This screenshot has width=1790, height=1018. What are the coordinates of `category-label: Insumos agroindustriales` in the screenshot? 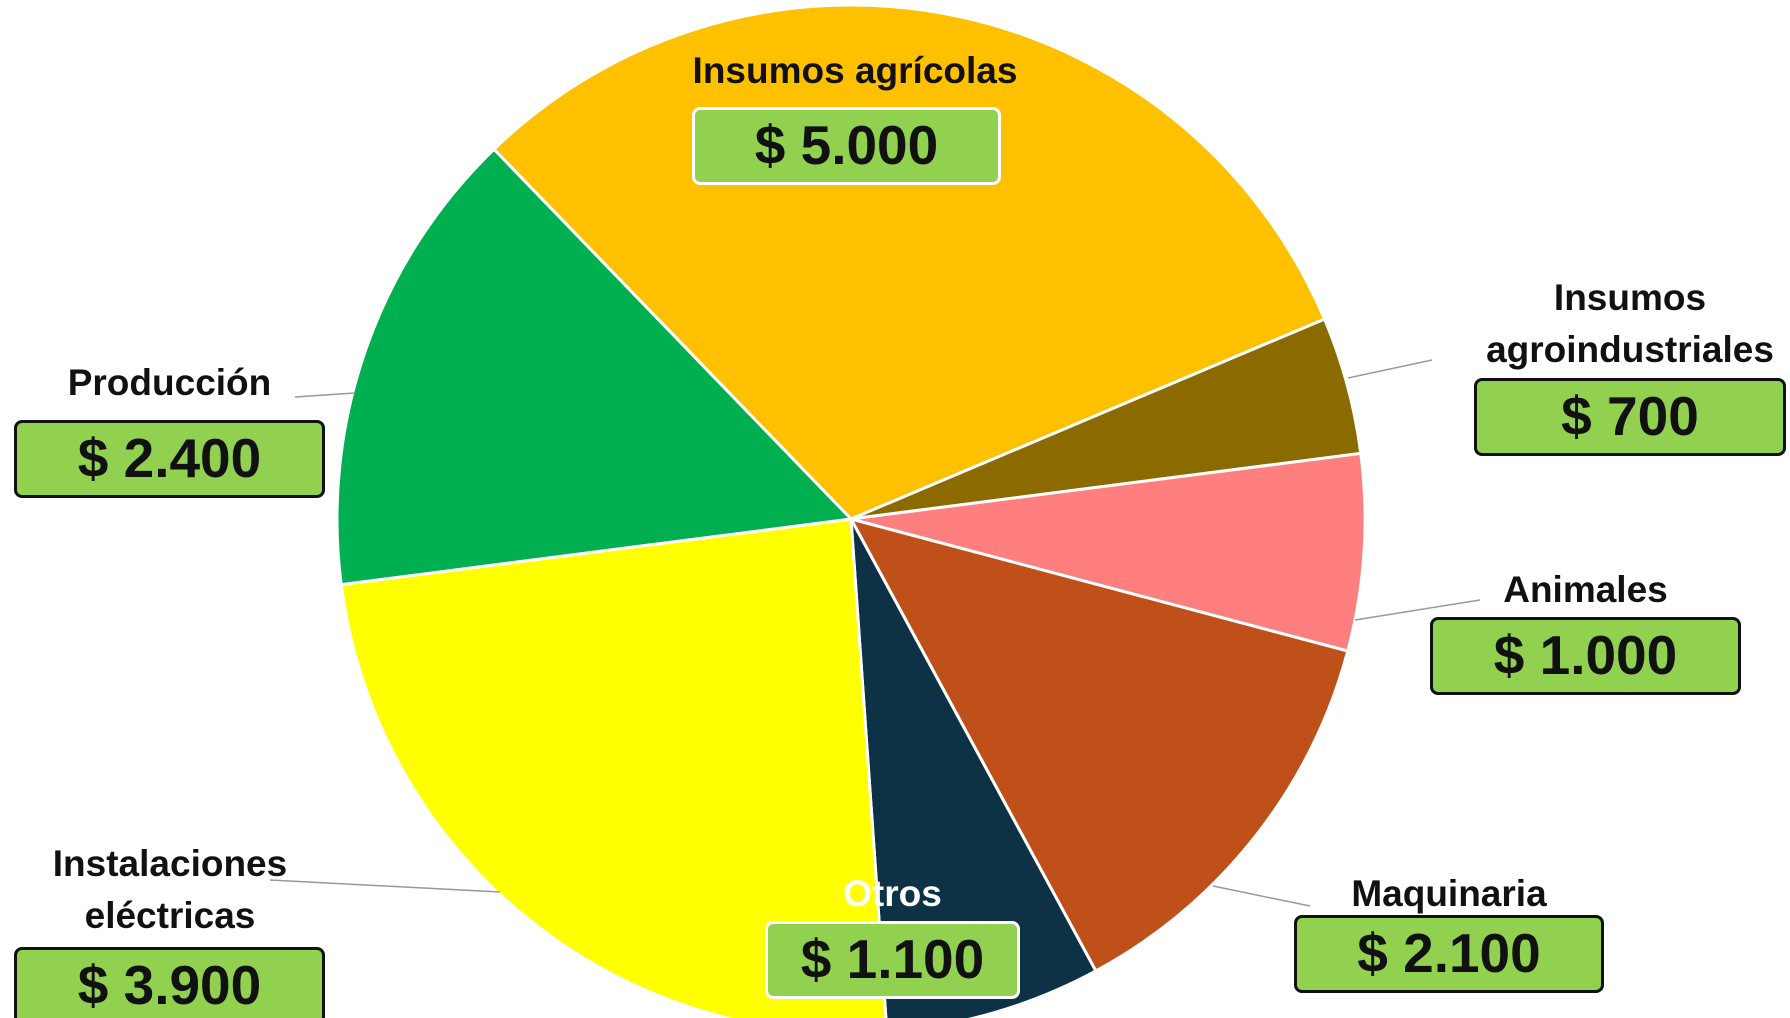 It's located at (1630, 323).